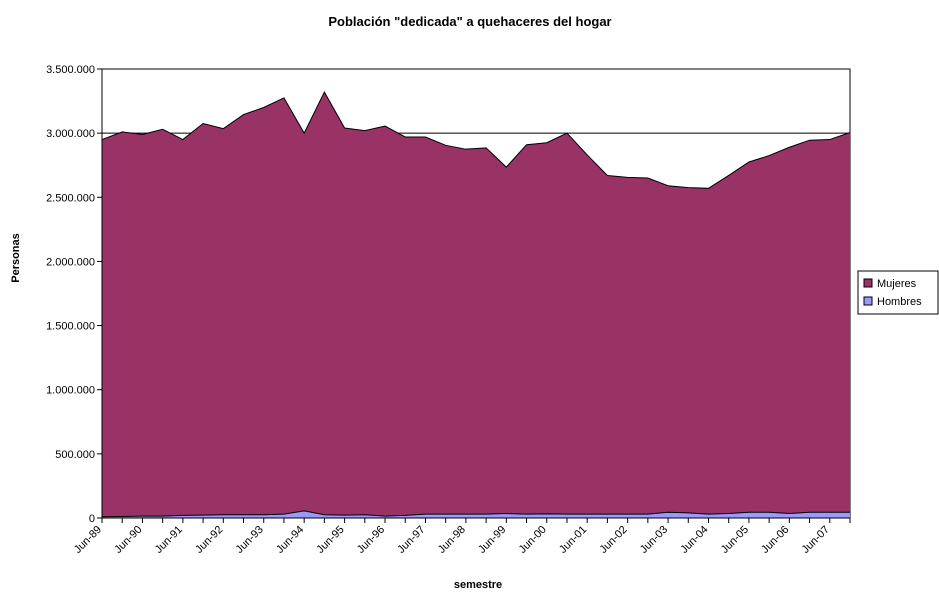  Describe the element at coordinates (476, 140) in the screenshot. I see `series-outline-mujeres` at that location.